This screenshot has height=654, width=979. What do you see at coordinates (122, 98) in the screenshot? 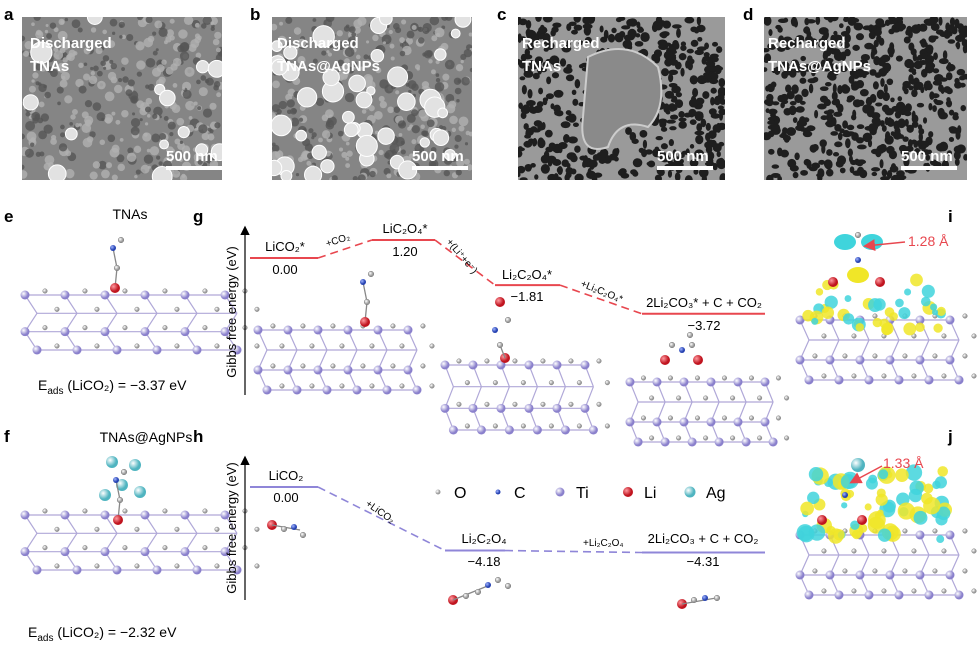
I see `sem-image-discharged-tnas` at bounding box center [122, 98].